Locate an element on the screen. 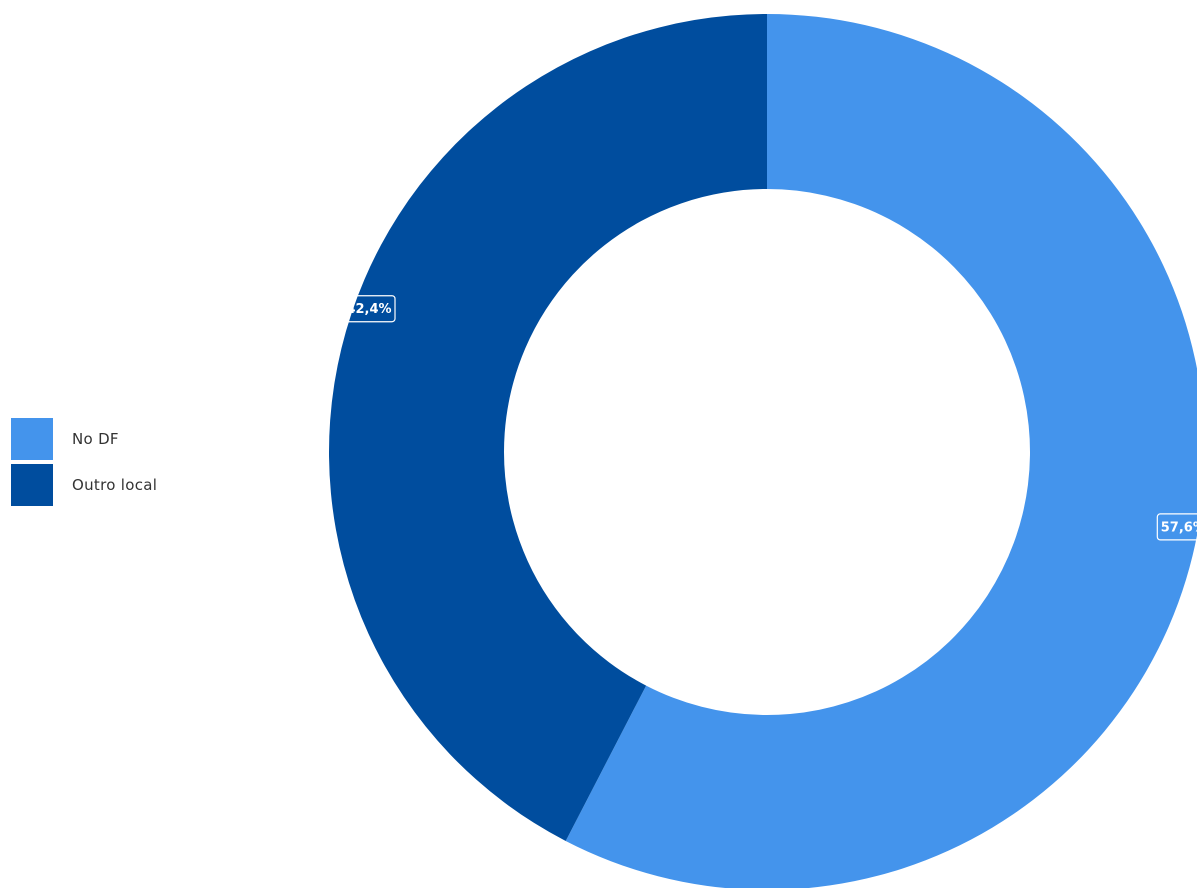  chart-legend: No DF Outro local is located at coordinates (84, 463).